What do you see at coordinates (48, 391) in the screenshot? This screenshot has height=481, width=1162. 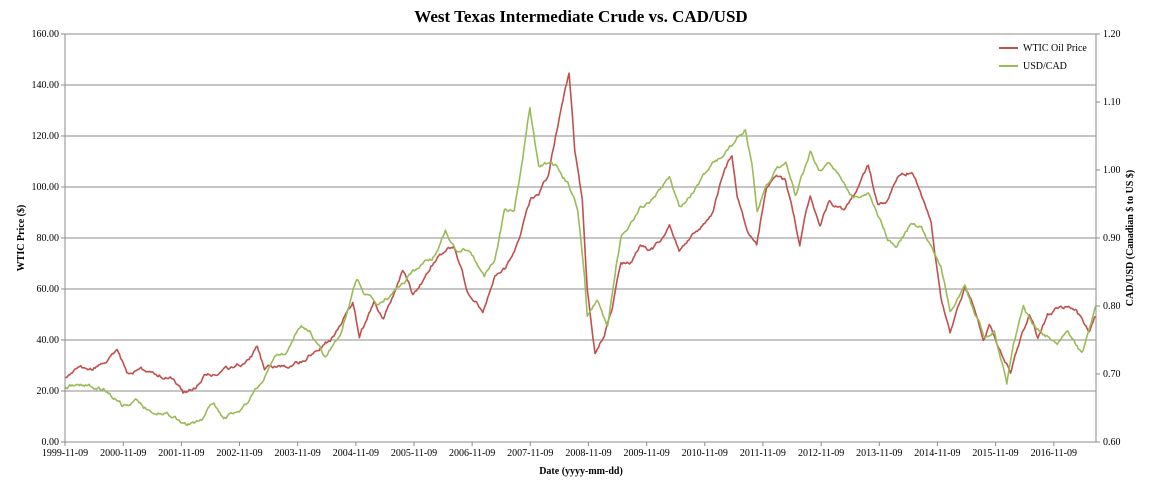 I see `left-tick-label-1: 20.00` at bounding box center [48, 391].